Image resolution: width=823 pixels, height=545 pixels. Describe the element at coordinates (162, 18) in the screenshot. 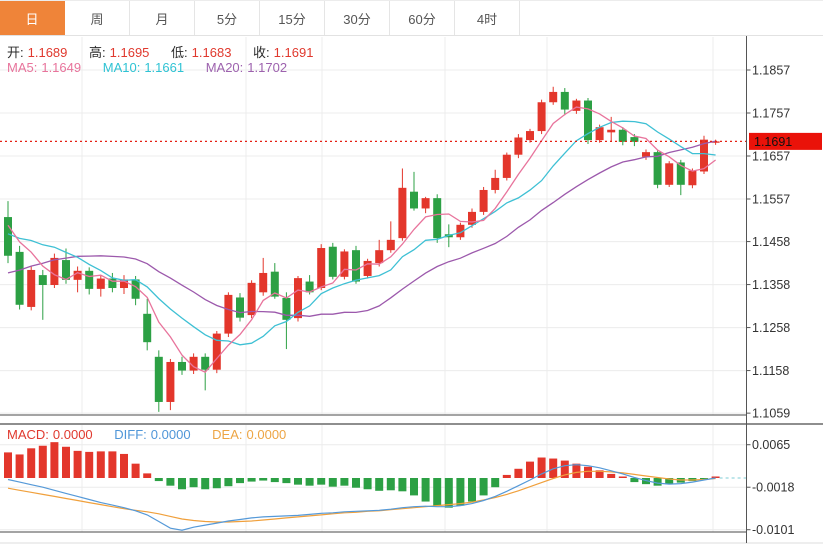

I see `tab-month: 月` at that location.